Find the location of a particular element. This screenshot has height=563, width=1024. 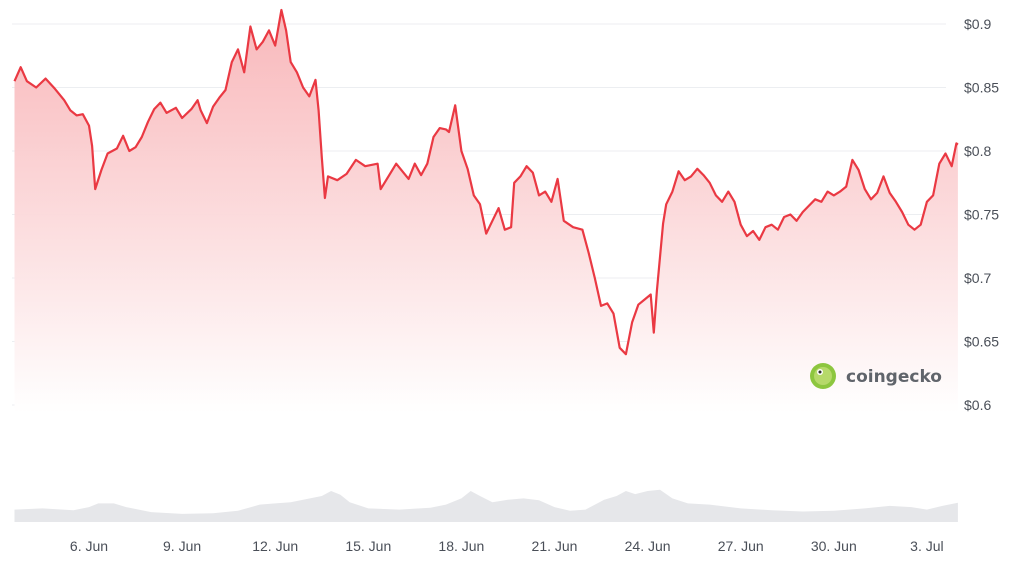

x-tick-label: 27. Jun is located at coordinates (741, 546).